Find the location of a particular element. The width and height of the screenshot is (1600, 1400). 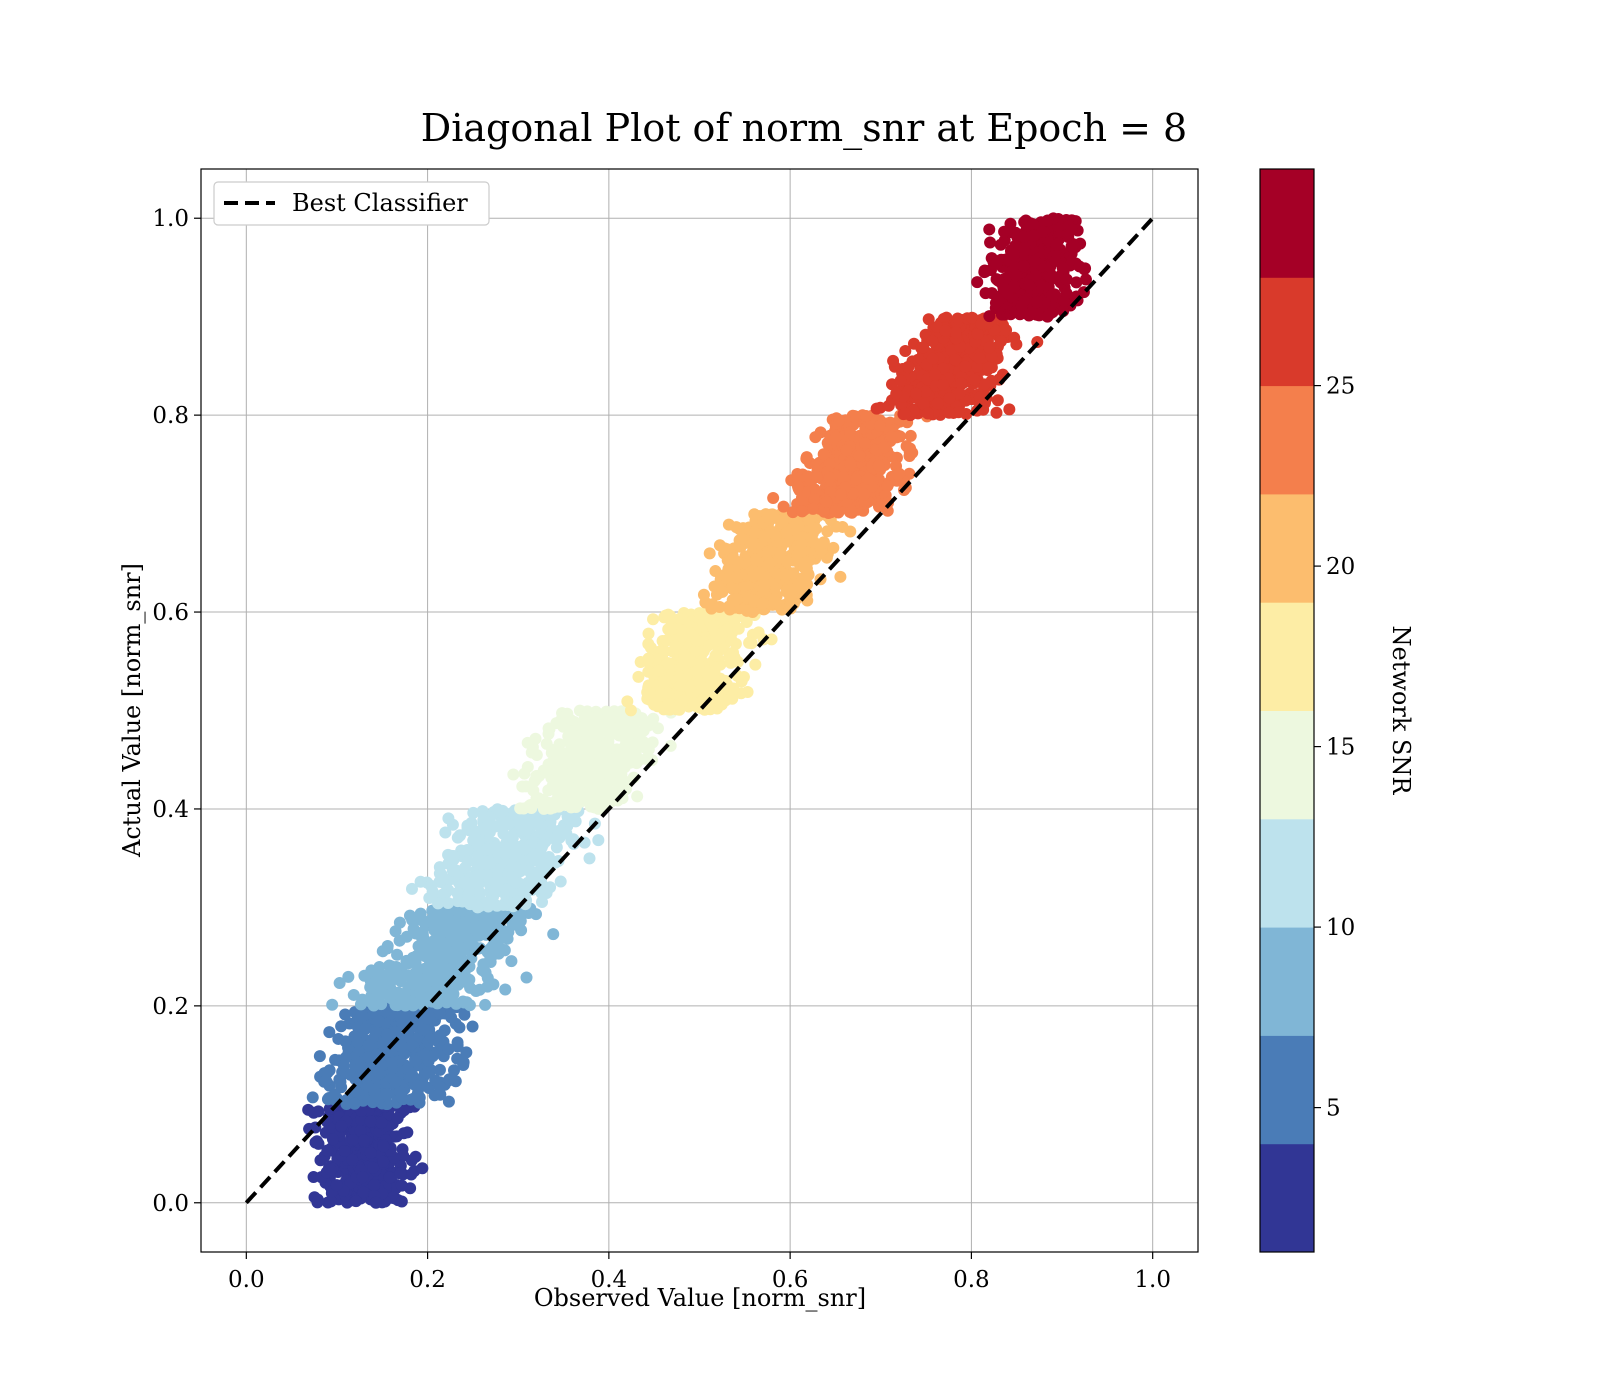

x-tick-label: 0.8 is located at coordinates (971, 1280).